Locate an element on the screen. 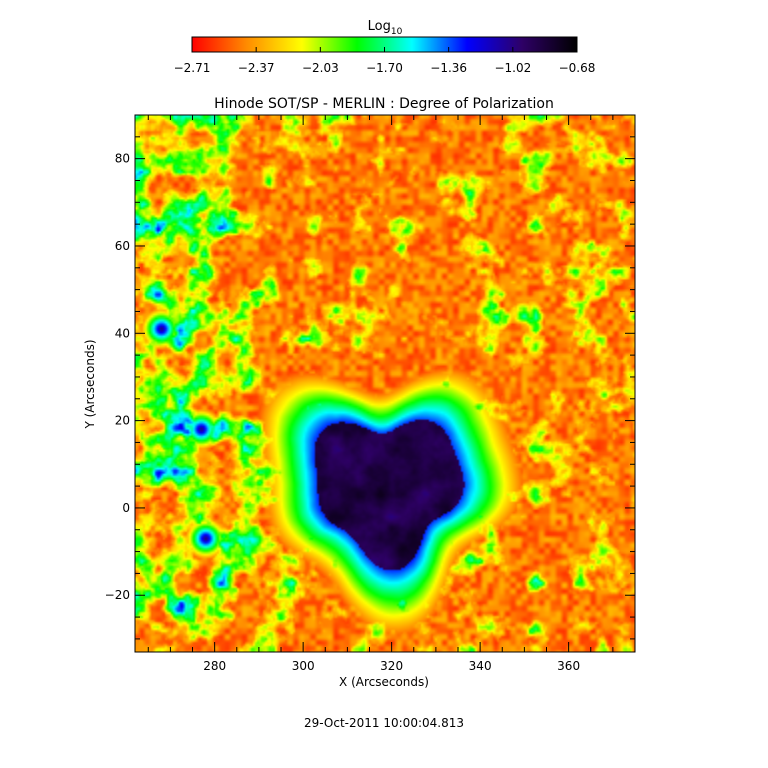 The height and width of the screenshot is (768, 768). colorbar-label: Log10 is located at coordinates (385, 28).